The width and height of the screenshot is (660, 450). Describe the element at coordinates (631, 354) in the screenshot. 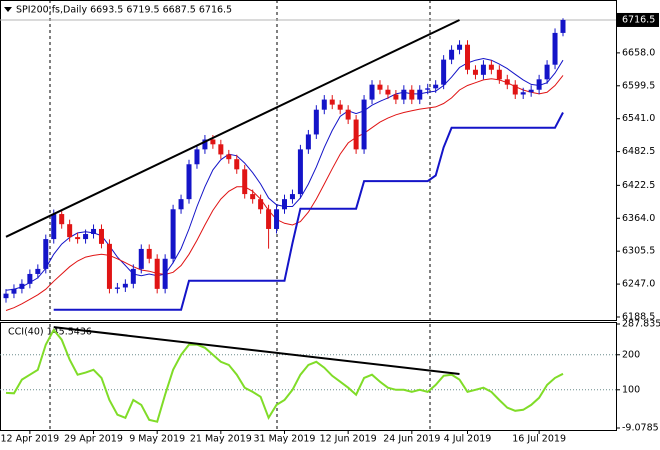

I see `y-tick-label: 200` at that location.